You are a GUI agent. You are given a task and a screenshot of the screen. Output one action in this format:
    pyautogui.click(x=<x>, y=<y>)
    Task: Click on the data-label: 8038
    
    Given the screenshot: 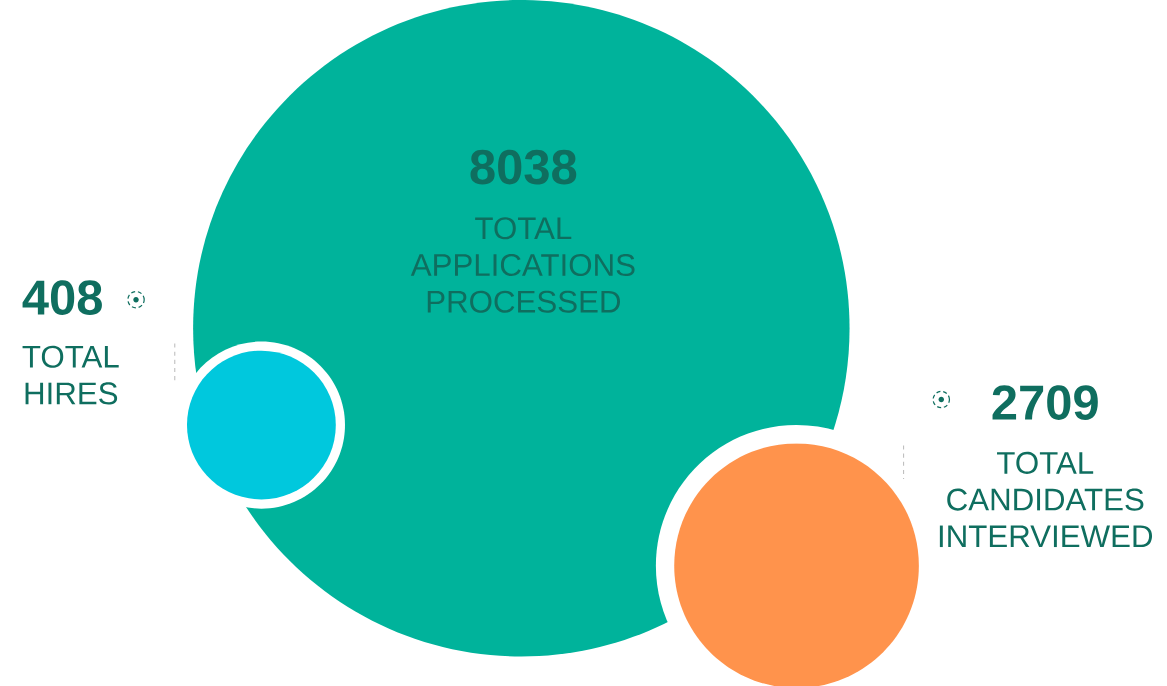 What is the action you would take?
    pyautogui.click(x=523, y=167)
    